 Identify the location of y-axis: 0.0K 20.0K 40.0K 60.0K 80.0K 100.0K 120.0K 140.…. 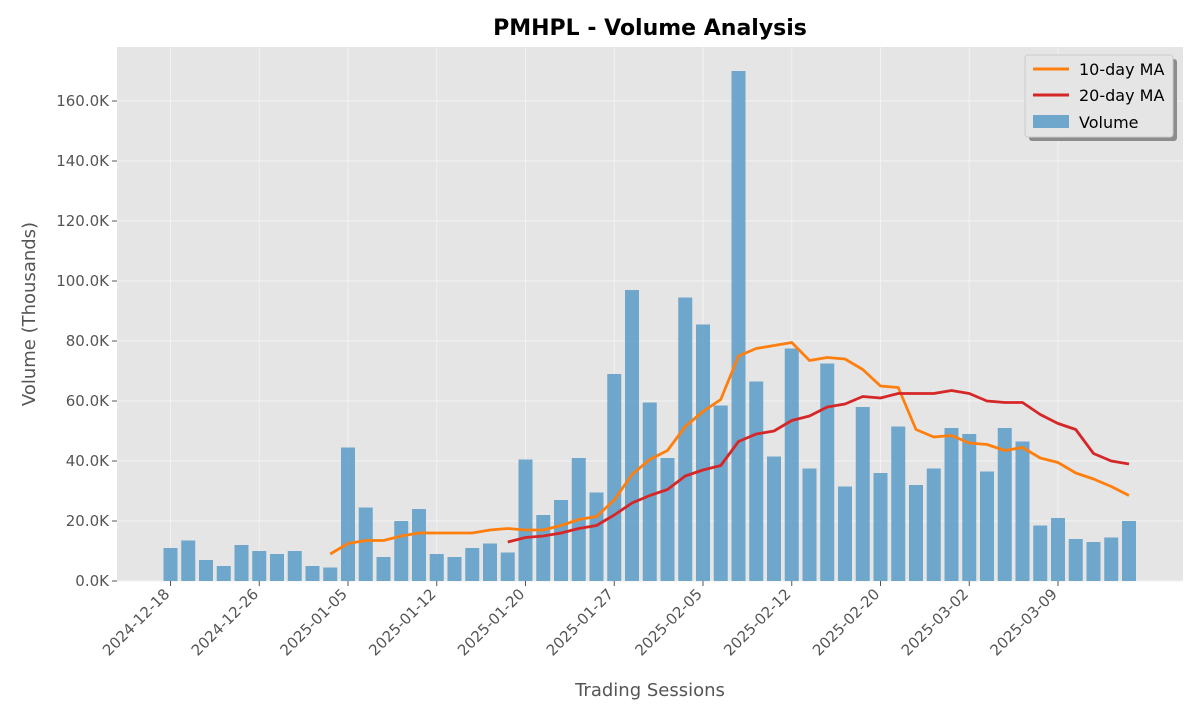
(86, 341).